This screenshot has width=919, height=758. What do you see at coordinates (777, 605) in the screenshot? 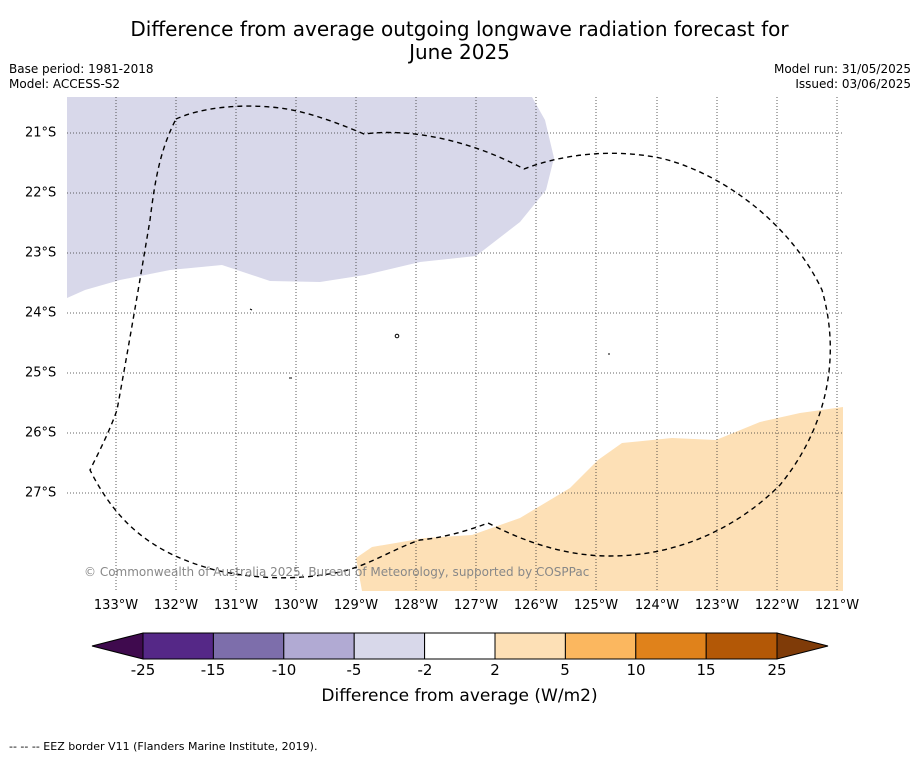
I see `lon-label: 122°W` at bounding box center [777, 605].